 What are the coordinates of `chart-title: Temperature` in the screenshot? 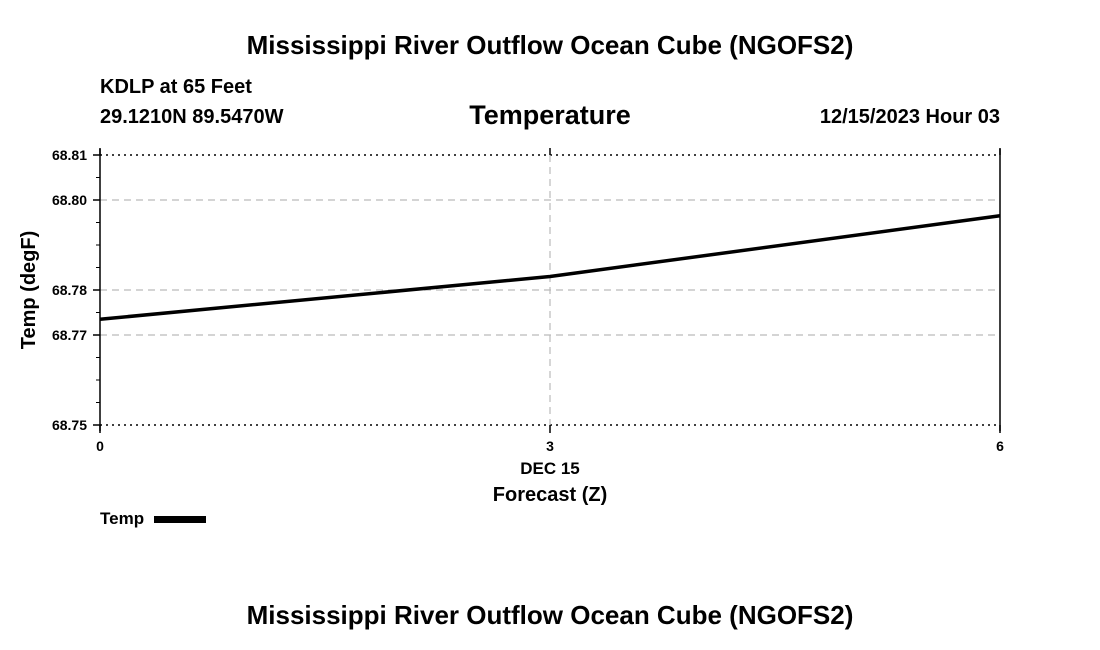 It's located at (550, 115).